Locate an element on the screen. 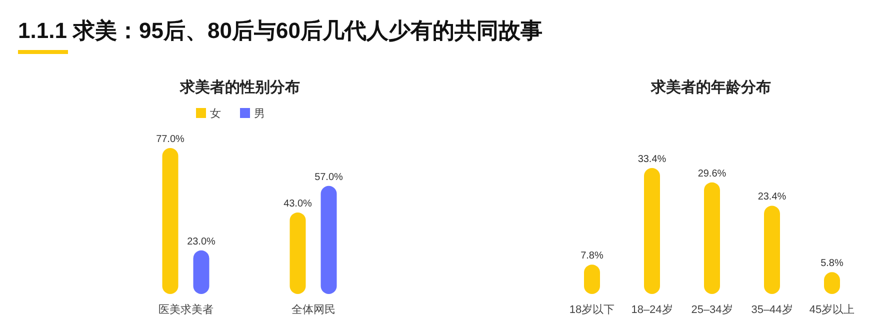 The image size is (893, 330). chart-title: 求美者的年龄分布 is located at coordinates (710, 87).